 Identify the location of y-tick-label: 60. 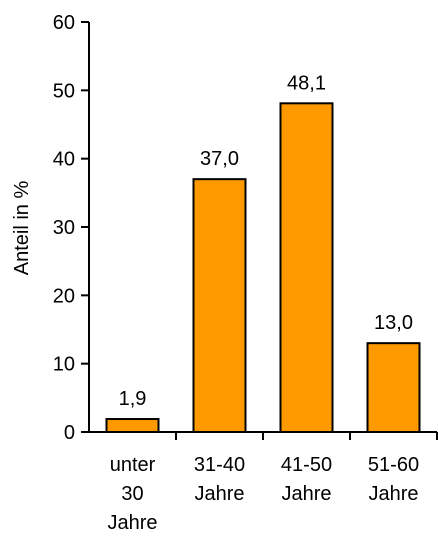
(64, 23).